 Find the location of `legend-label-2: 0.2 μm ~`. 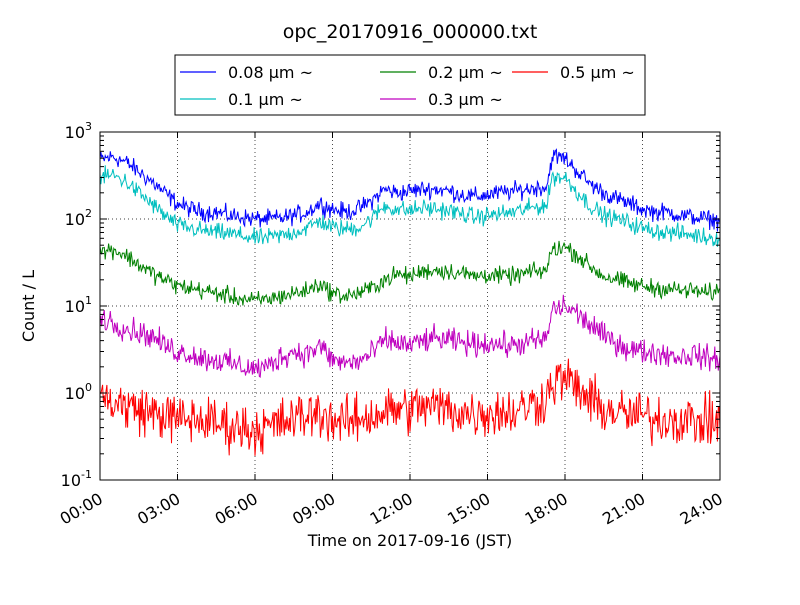

legend-label-2: 0.2 μm ~ is located at coordinates (465, 72).